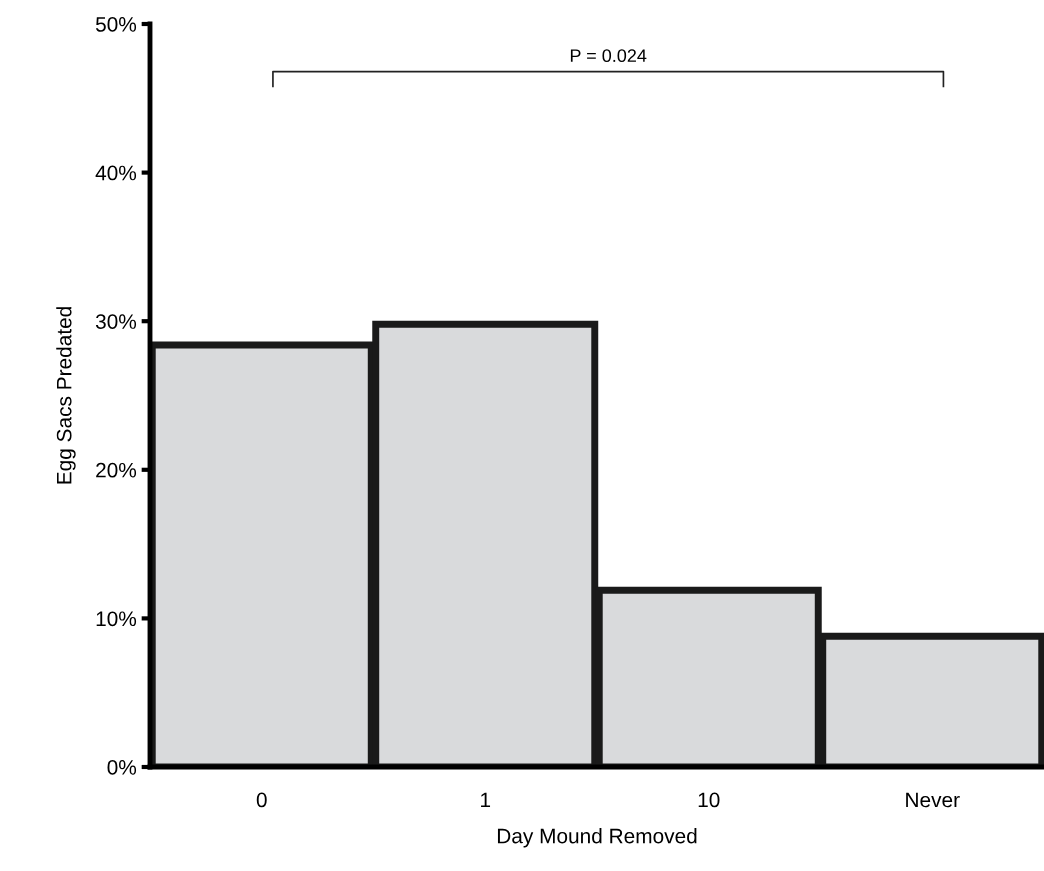 This screenshot has height=871, width=1044. I want to click on y-axis-title: Egg Sacs Predated, so click(66, 395).